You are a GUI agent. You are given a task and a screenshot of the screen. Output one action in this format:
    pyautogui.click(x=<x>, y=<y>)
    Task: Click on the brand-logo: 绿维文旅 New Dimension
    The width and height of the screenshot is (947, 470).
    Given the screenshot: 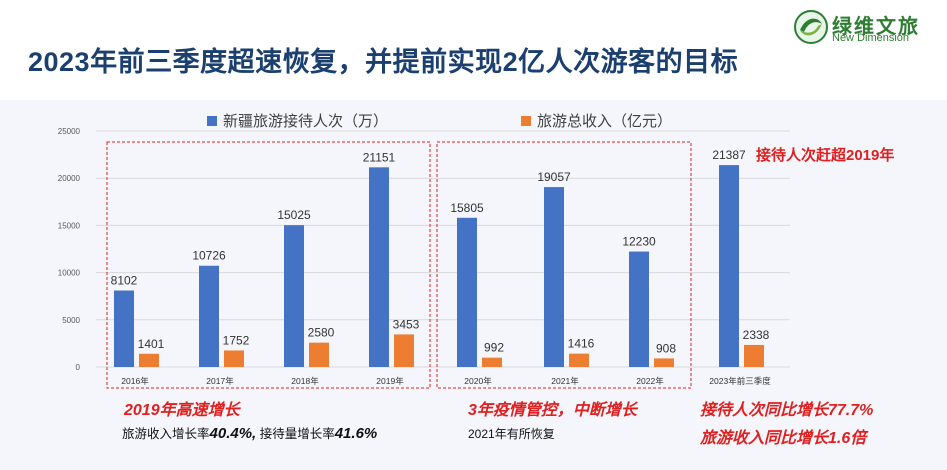 What is the action you would take?
    pyautogui.click(x=867, y=27)
    